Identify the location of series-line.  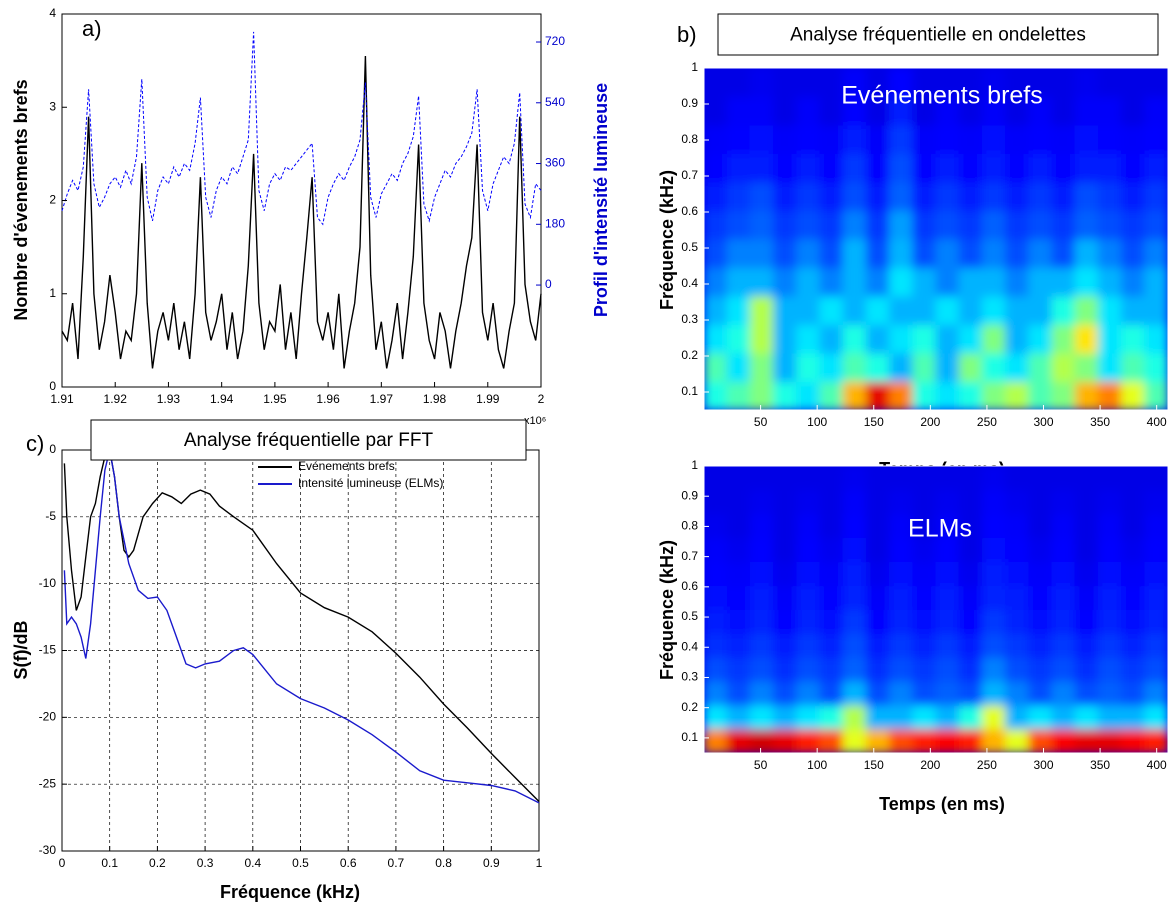
(301, 212).